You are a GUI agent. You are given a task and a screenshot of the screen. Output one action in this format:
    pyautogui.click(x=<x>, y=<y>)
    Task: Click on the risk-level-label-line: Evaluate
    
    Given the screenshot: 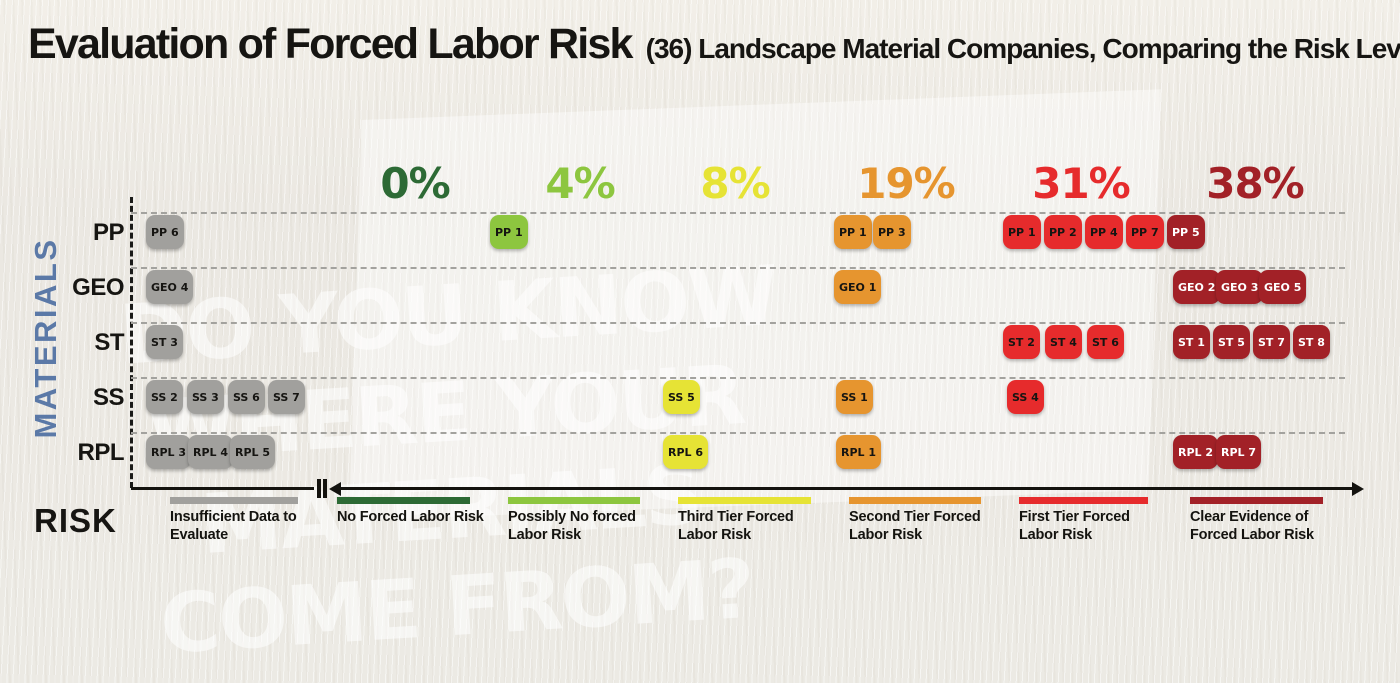 What is the action you would take?
    pyautogui.click(x=199, y=535)
    